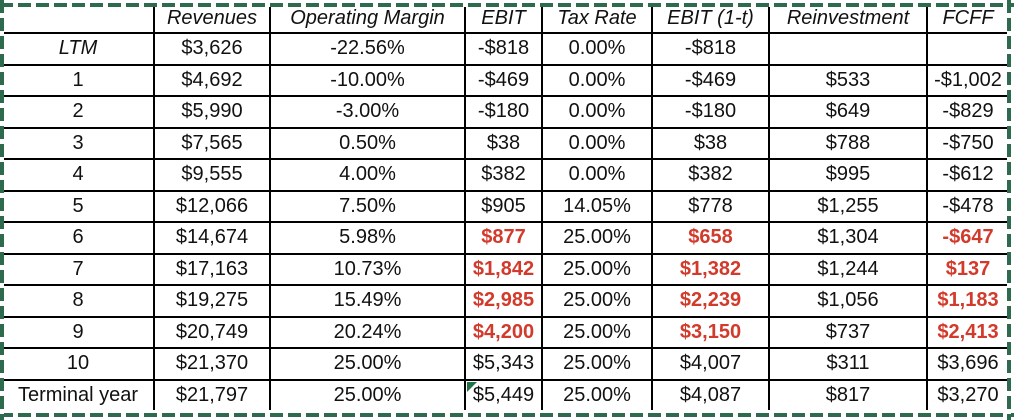 The height and width of the screenshot is (420, 1014). What do you see at coordinates (212, 394) in the screenshot?
I see `table-cell: $21,797` at bounding box center [212, 394].